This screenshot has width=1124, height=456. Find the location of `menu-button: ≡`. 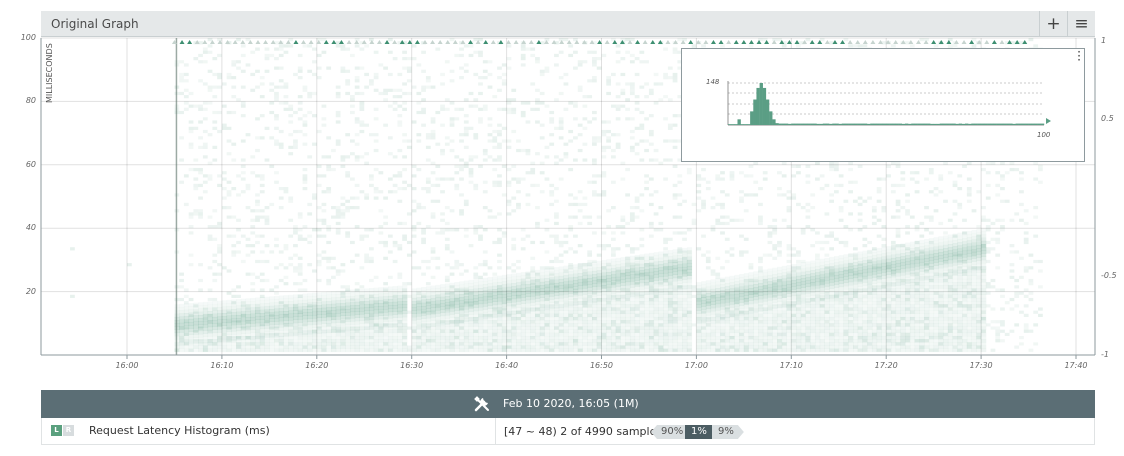

menu-button: ≡ is located at coordinates (1081, 24).